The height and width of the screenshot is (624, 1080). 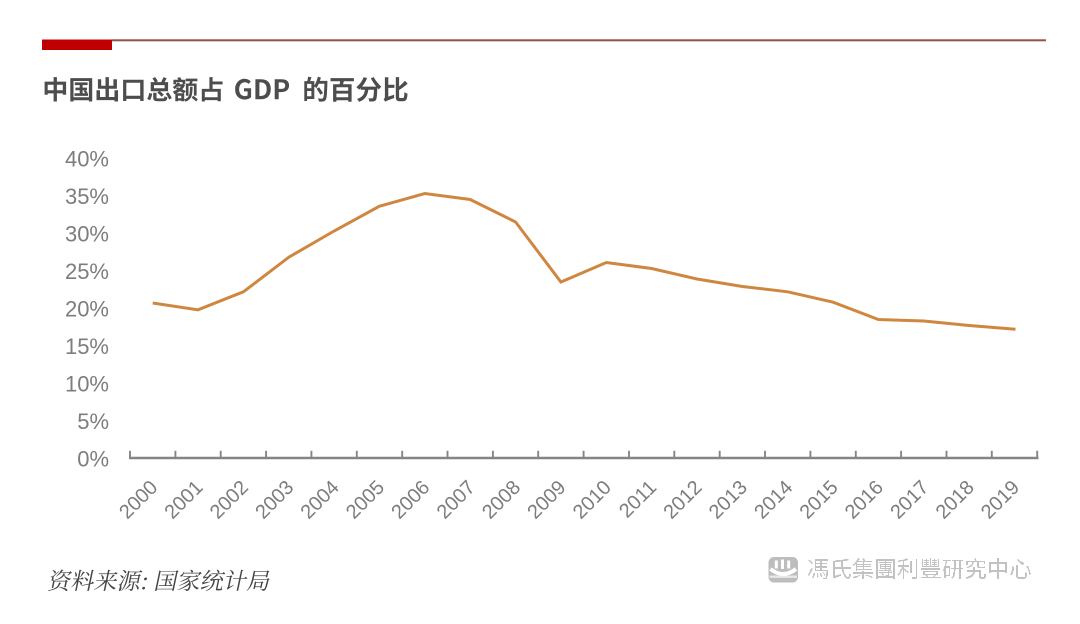 What do you see at coordinates (87, 271) in the screenshot?
I see `svg-text: 25%` at bounding box center [87, 271].